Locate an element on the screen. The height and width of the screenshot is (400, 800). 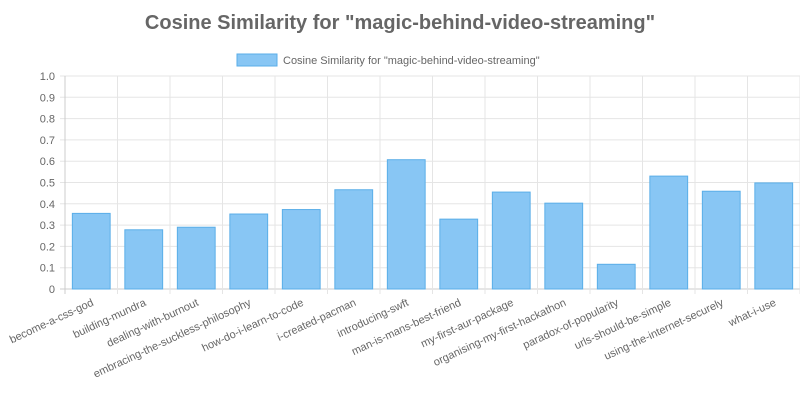
y-tick-label: 0 is located at coordinates (52, 290).